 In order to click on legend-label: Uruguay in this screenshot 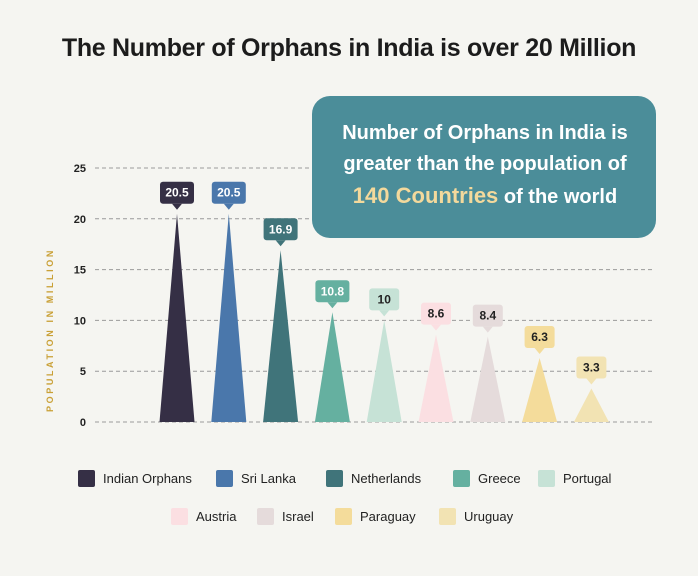, I will do `click(489, 516)`.